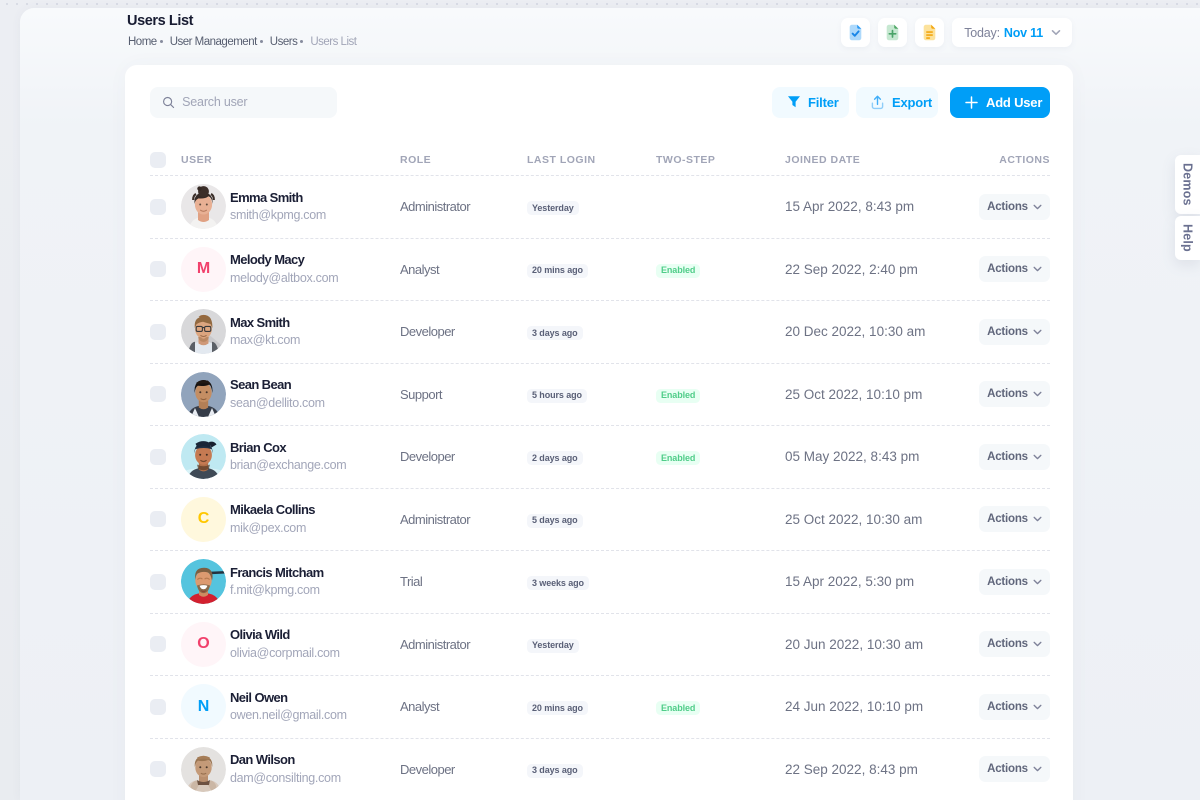 Image resolution: width=1200 pixels, height=800 pixels. I want to click on user-cell: Dan Wilson dam@consilting.com, so click(290, 769).